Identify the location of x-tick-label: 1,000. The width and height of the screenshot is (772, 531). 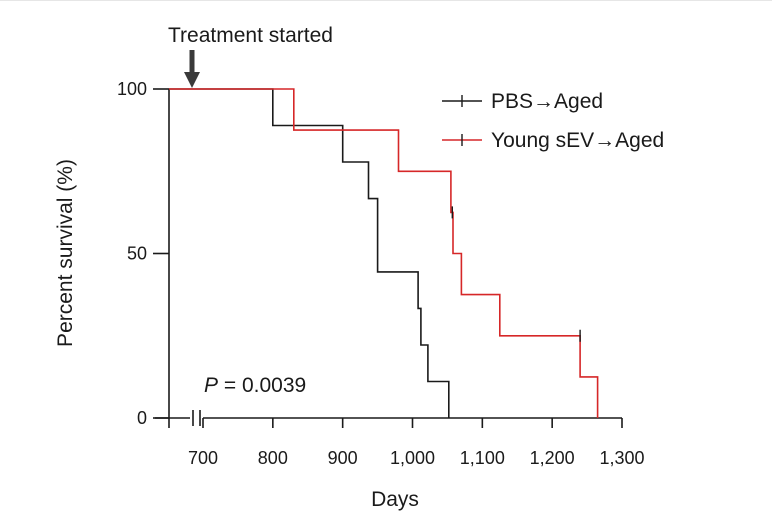
(412, 458).